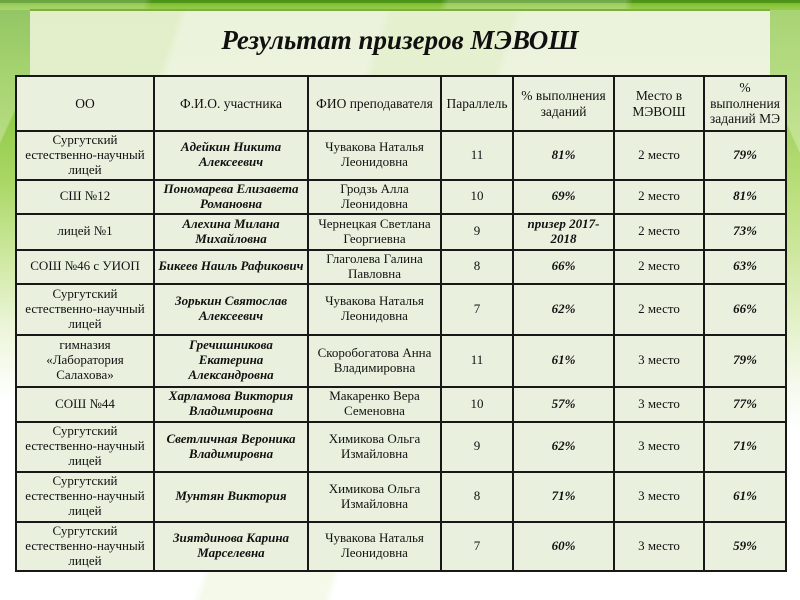  I want to click on column-header-percent-me: % выполнения заданий МЭ, so click(745, 103).